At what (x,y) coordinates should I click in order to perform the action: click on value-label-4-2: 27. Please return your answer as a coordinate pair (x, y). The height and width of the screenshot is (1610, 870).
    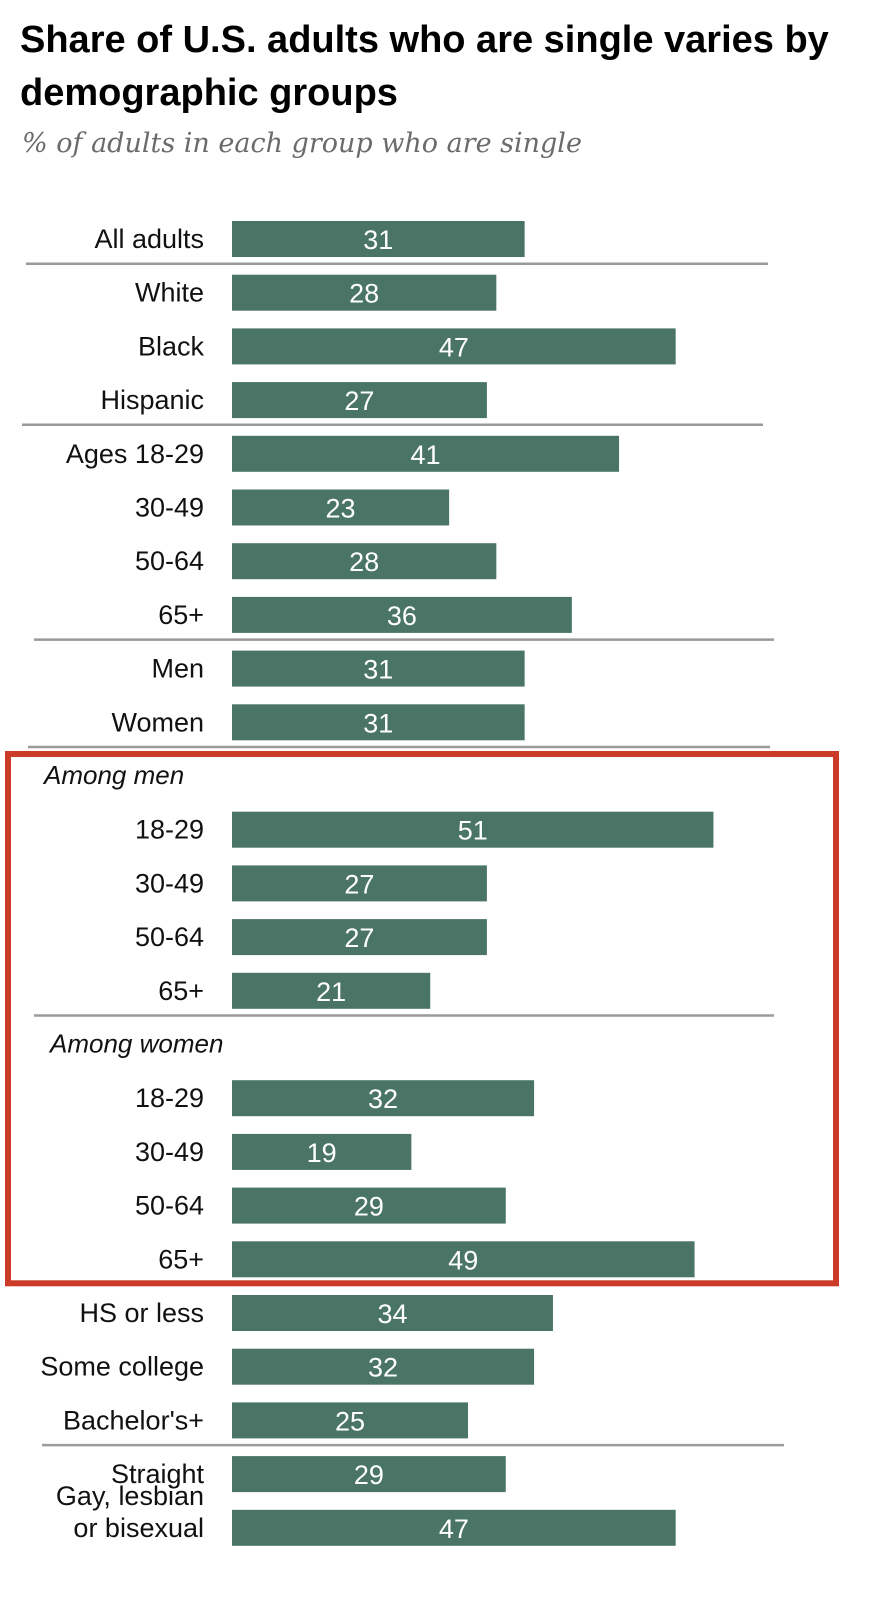
    Looking at the image, I should click on (359, 938).